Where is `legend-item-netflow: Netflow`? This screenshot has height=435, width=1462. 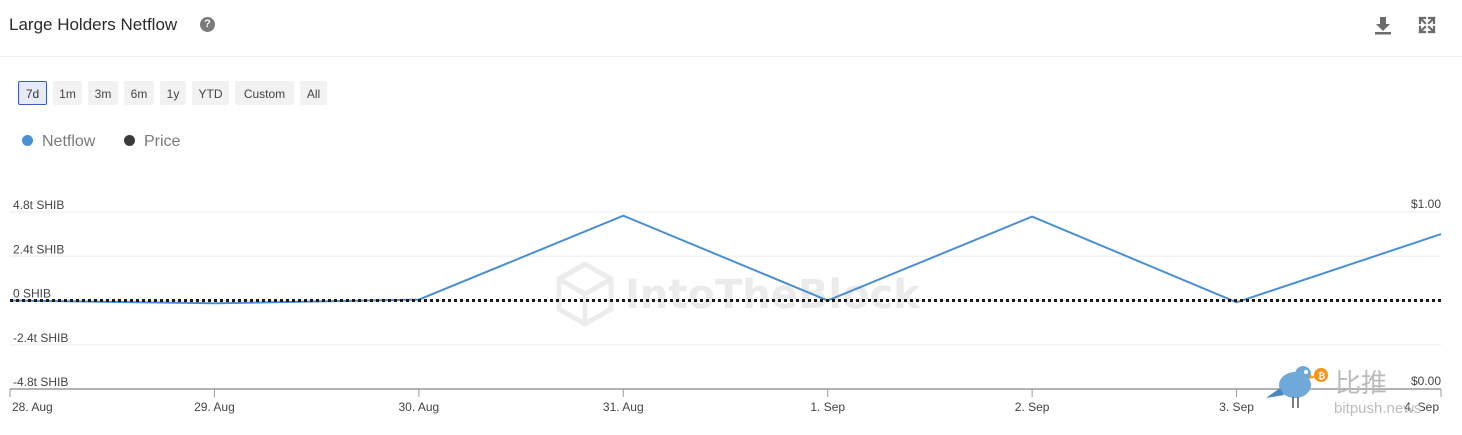
legend-item-netflow: Netflow is located at coordinates (58, 142).